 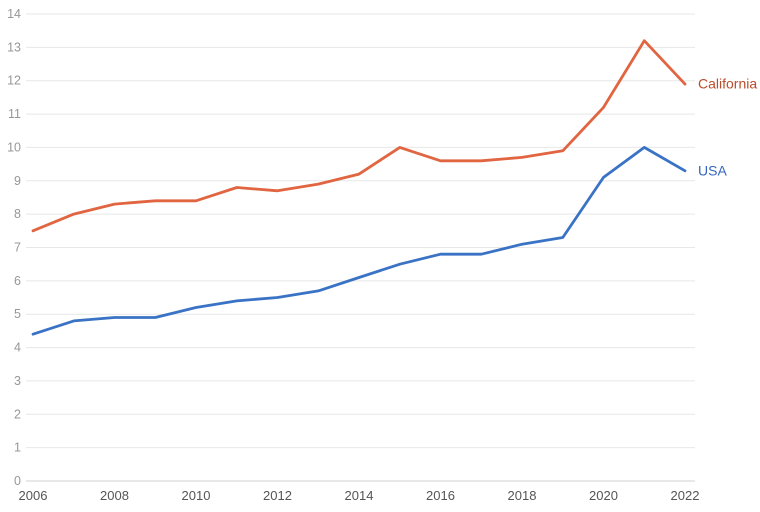 What do you see at coordinates (114, 495) in the screenshot?
I see `x-tick-label: 2008` at bounding box center [114, 495].